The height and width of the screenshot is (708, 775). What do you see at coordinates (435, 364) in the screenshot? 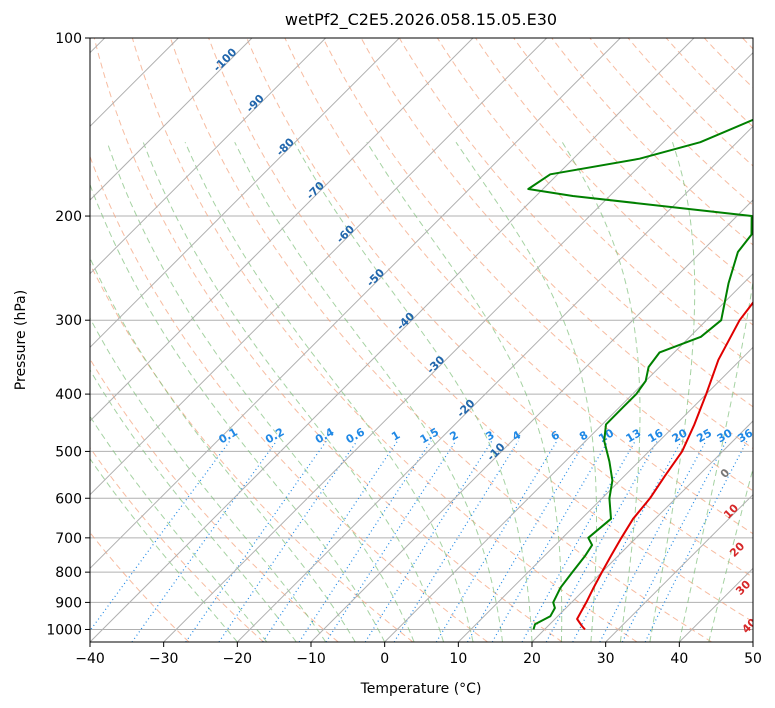
I see `isotherm-label: -30` at bounding box center [435, 364].